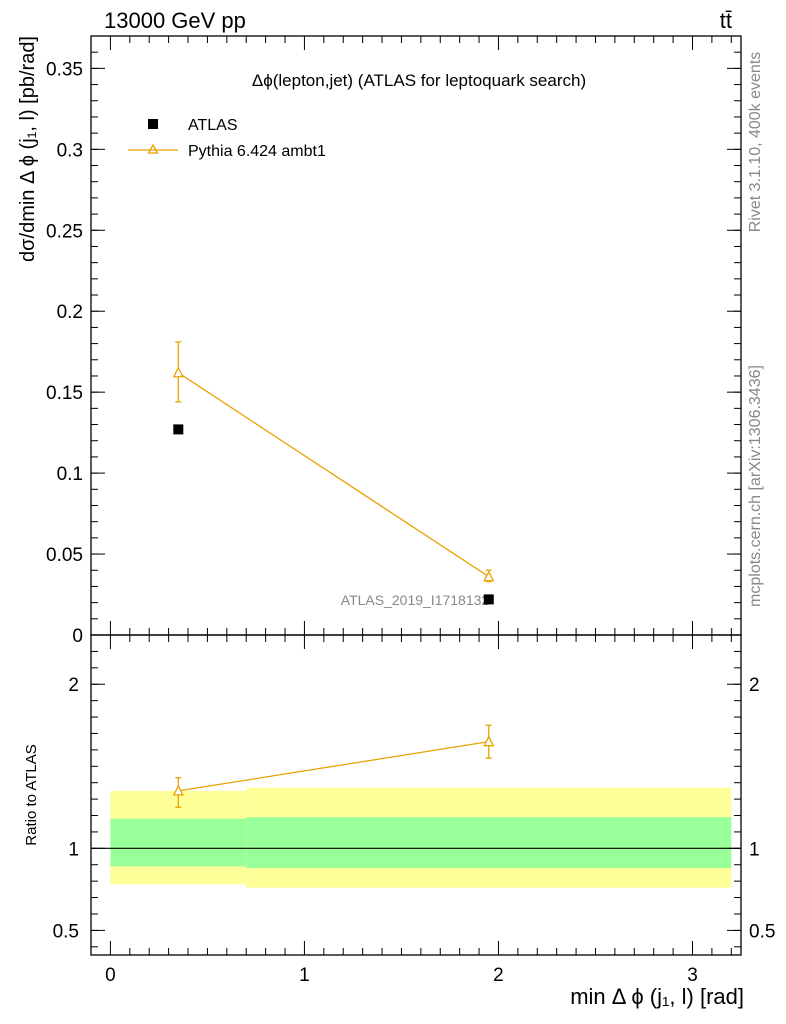 This screenshot has width=786, height=1024. What do you see at coordinates (64, 231) in the screenshot?
I see `y-tick-label: 0.25` at bounding box center [64, 231].